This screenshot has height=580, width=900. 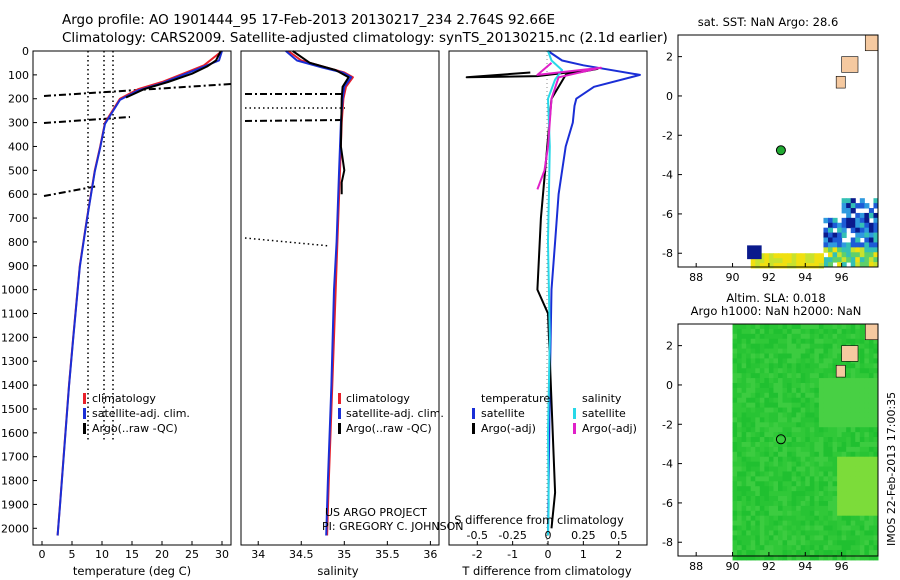 What do you see at coordinates (857, 61) in the screenshot?
I see `sst-land` at bounding box center [857, 61].